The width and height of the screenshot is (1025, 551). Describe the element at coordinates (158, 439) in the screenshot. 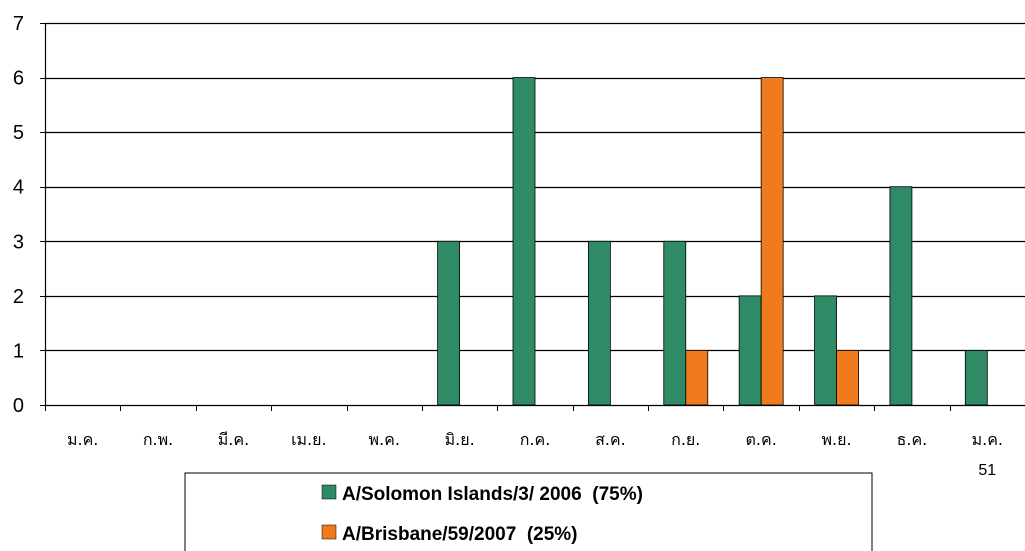

I see `x-tick-label-1: ก.พ.` at that location.